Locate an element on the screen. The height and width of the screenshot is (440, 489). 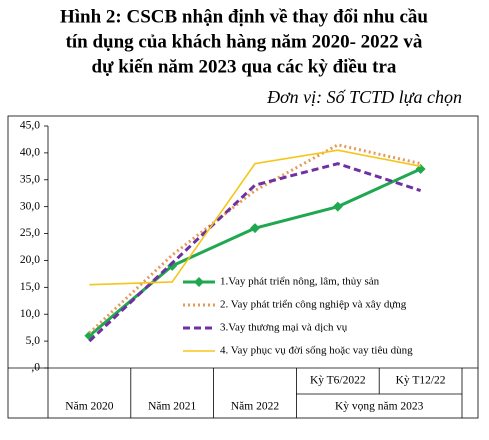
x-tick-label: Năm 2021 is located at coordinates (172, 407).